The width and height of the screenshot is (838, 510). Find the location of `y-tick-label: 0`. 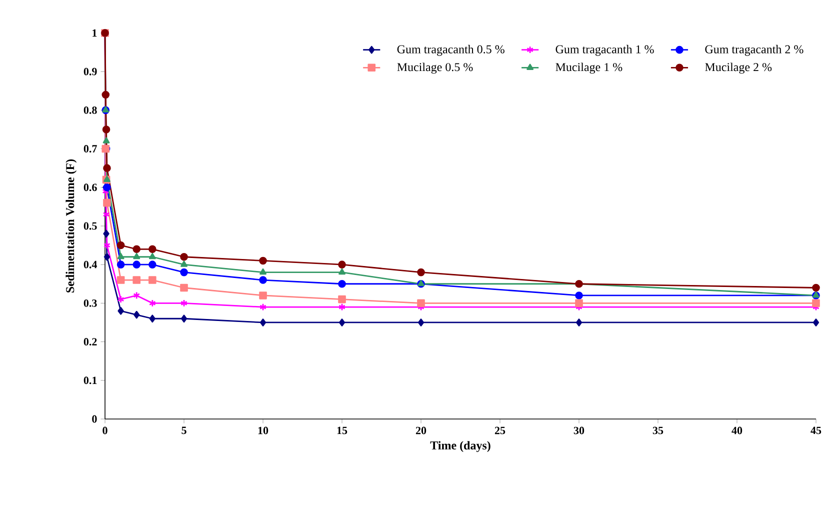

y-tick-label: 0 is located at coordinates (94, 419).